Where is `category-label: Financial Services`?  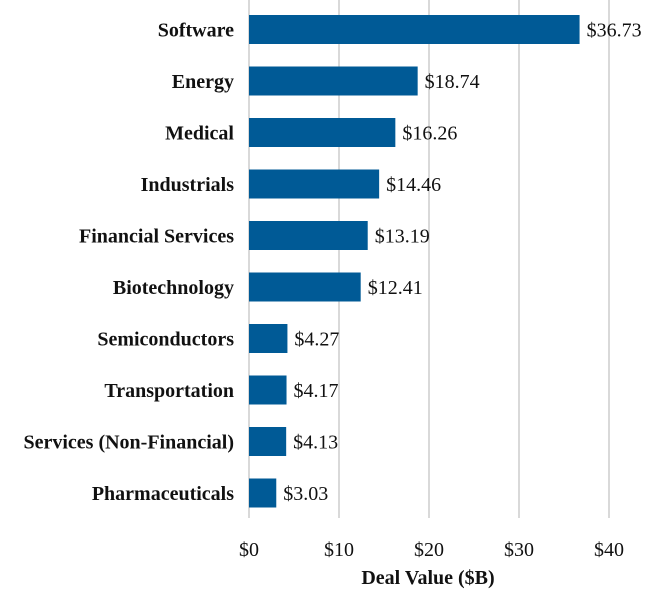
category-label: Financial Services is located at coordinates (156, 237).